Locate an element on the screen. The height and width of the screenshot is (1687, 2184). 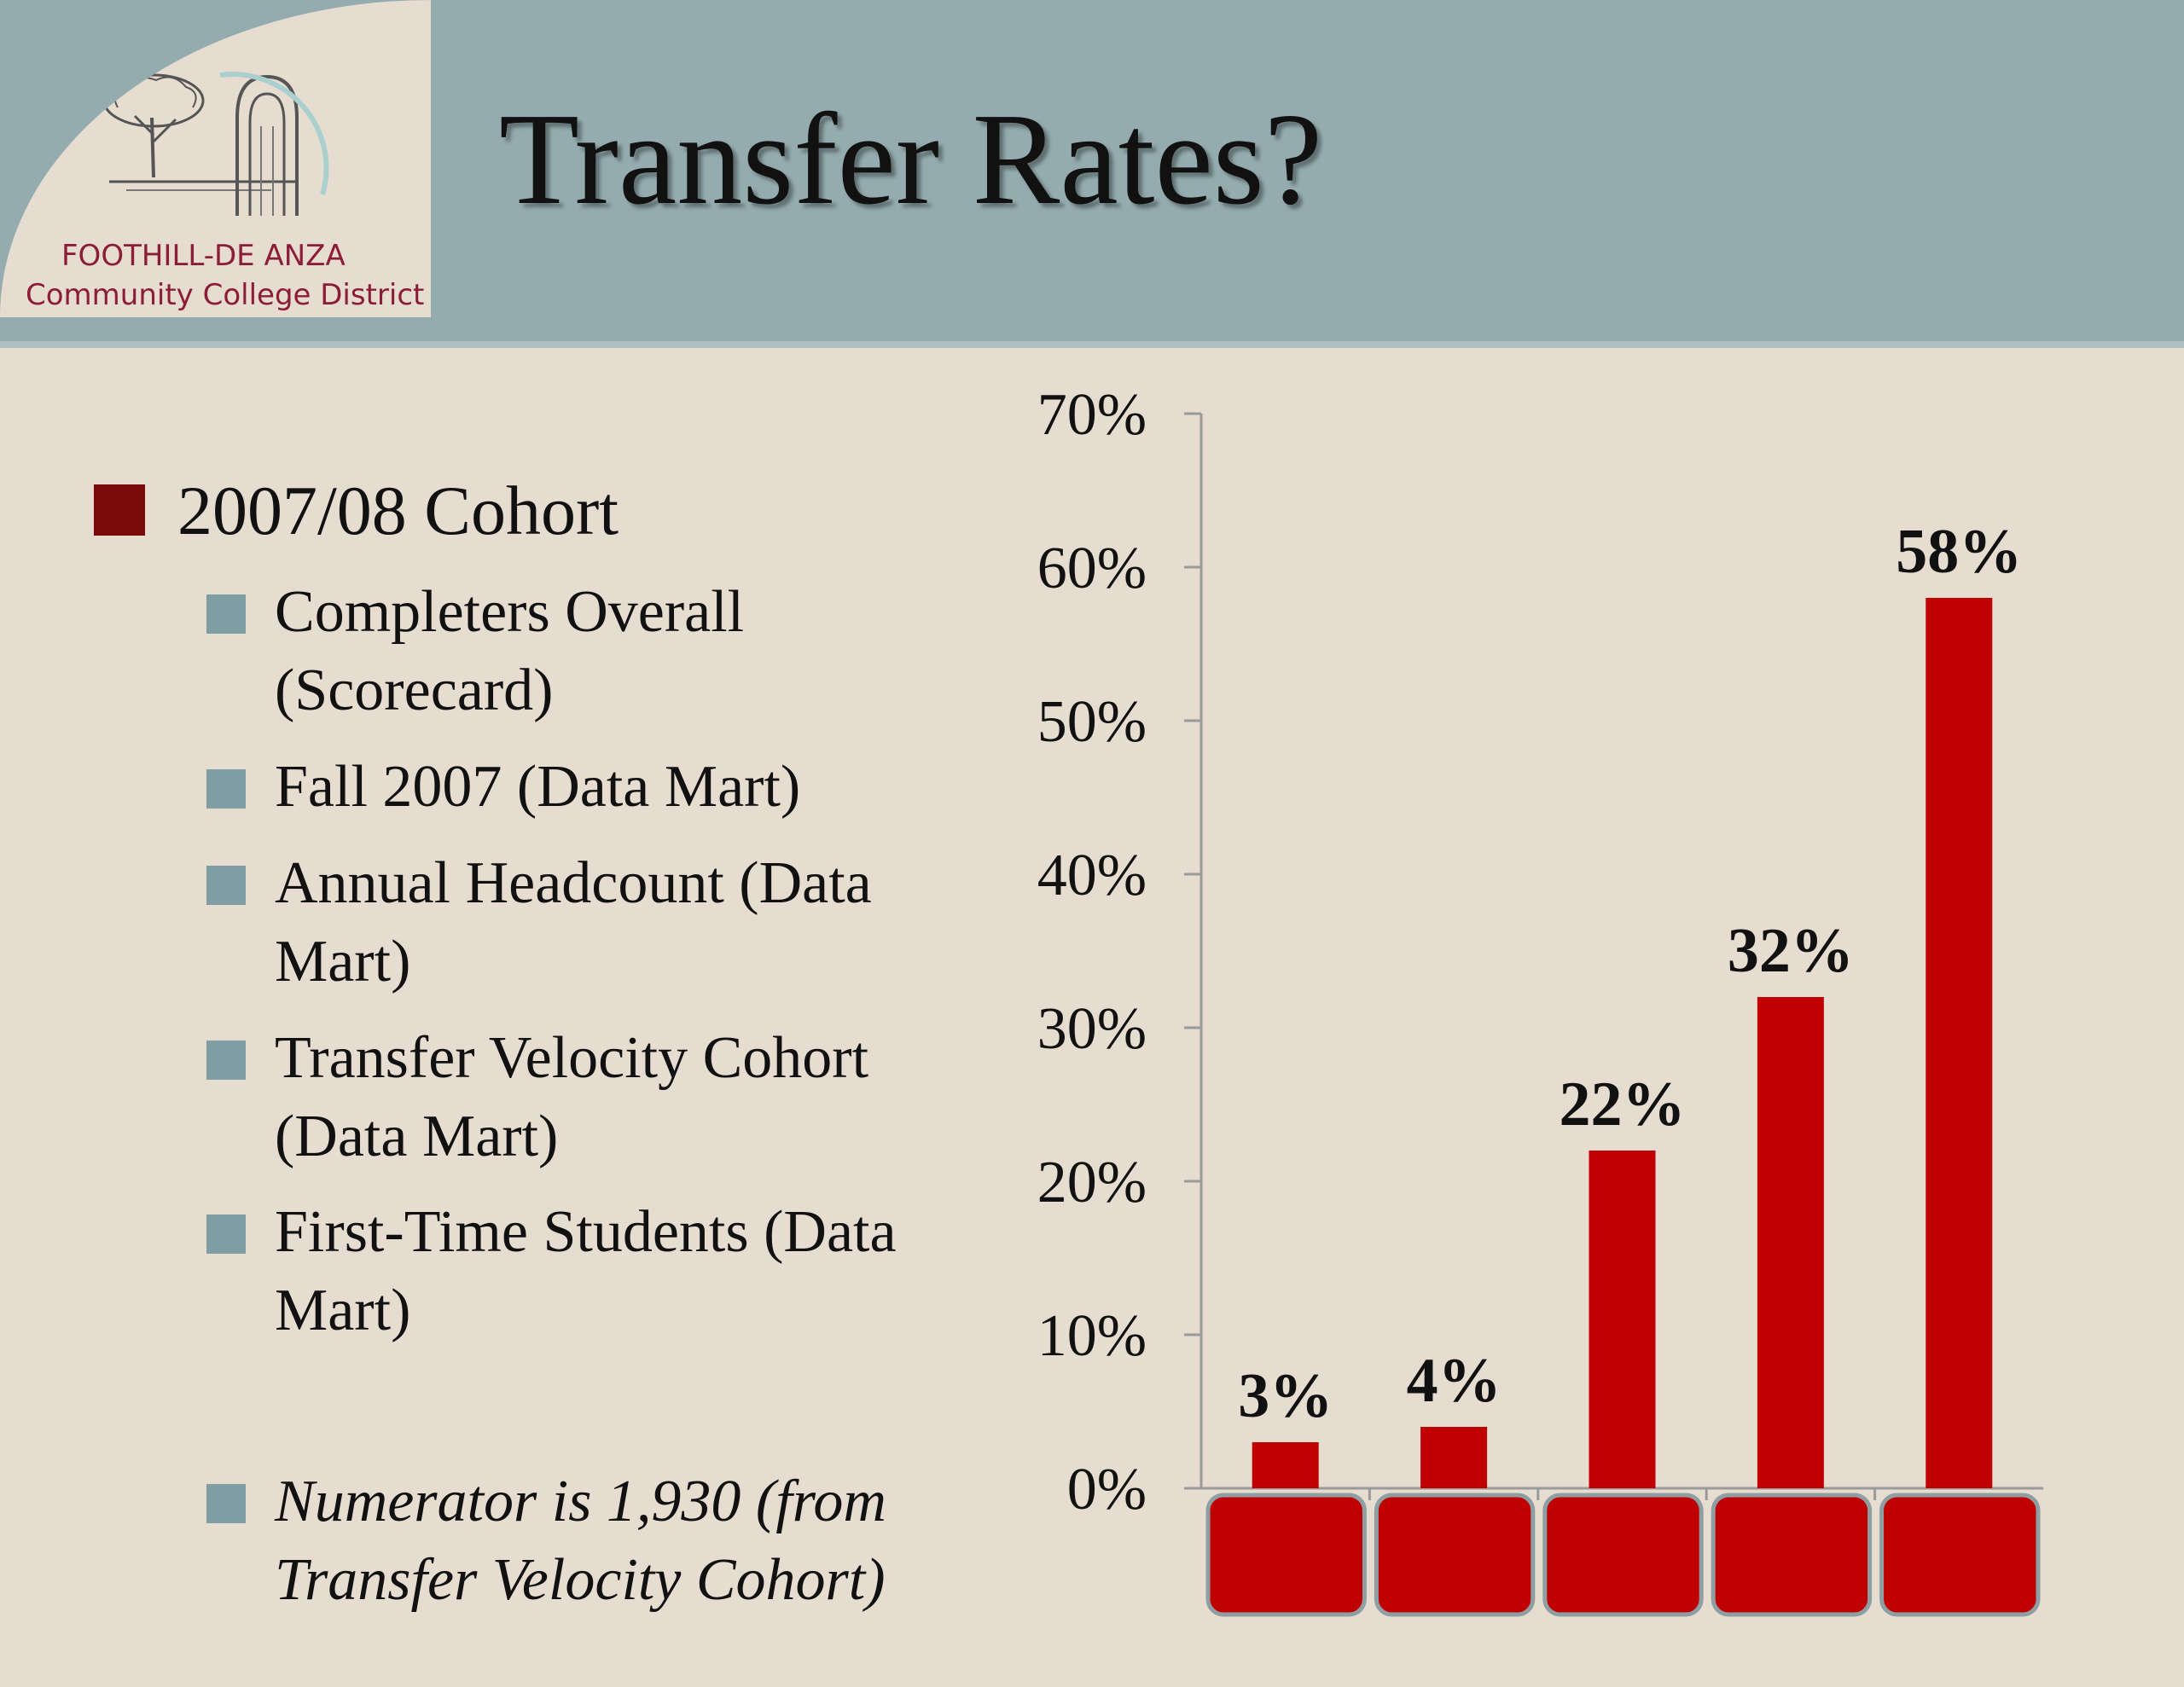
sub-bullet-text: First-Time Students (Data Mart) is located at coordinates (586, 1271).